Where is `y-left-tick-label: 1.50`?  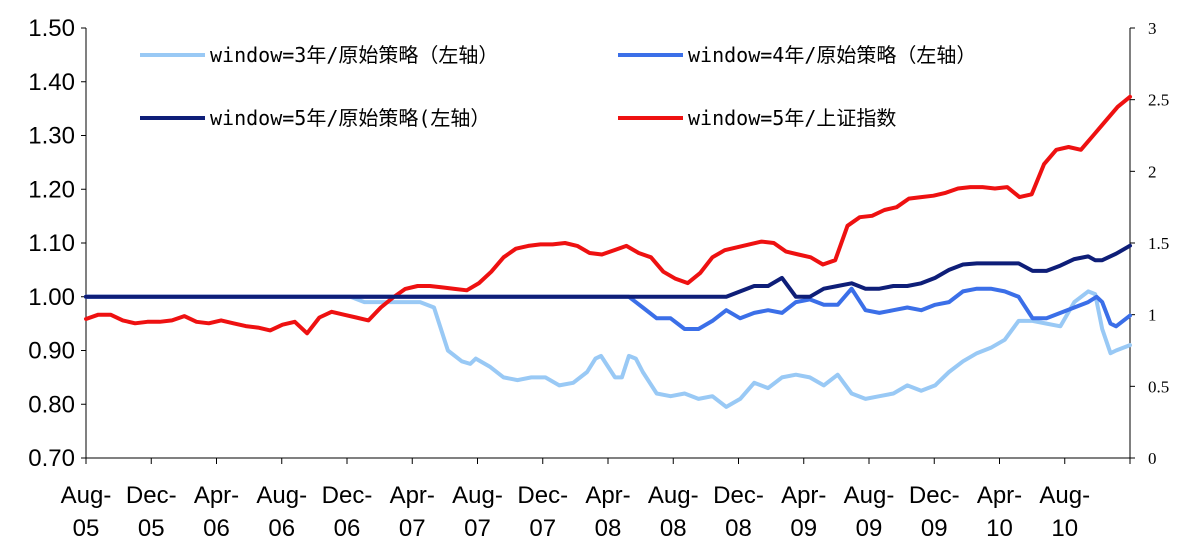
y-left-tick-label: 1.50 is located at coordinates (51, 28).